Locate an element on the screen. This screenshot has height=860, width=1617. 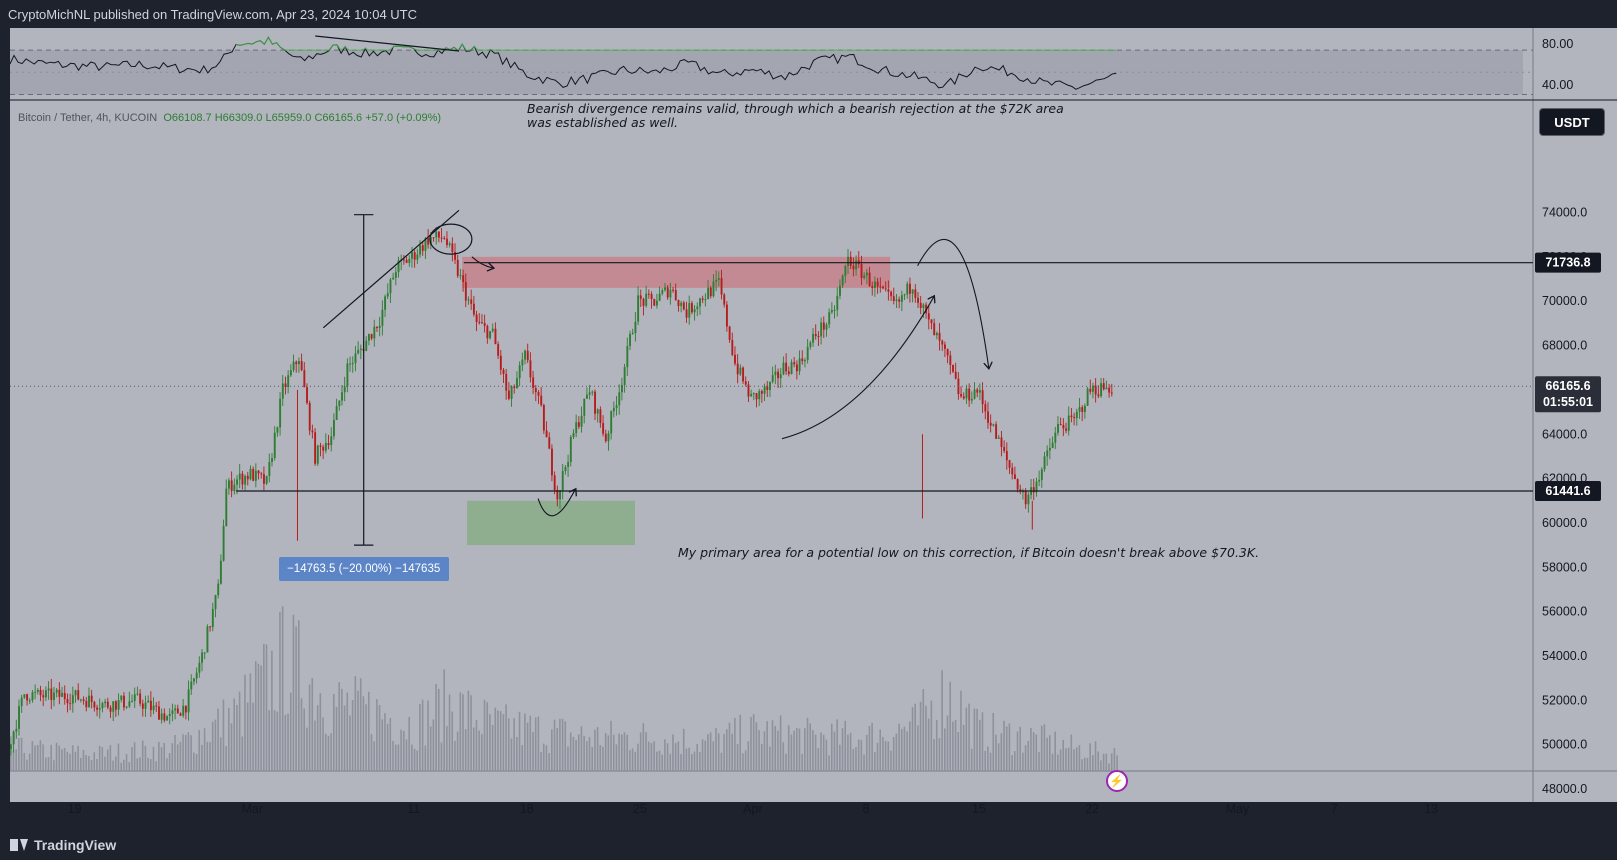
price-axis-background is located at coordinates (1575, 415).